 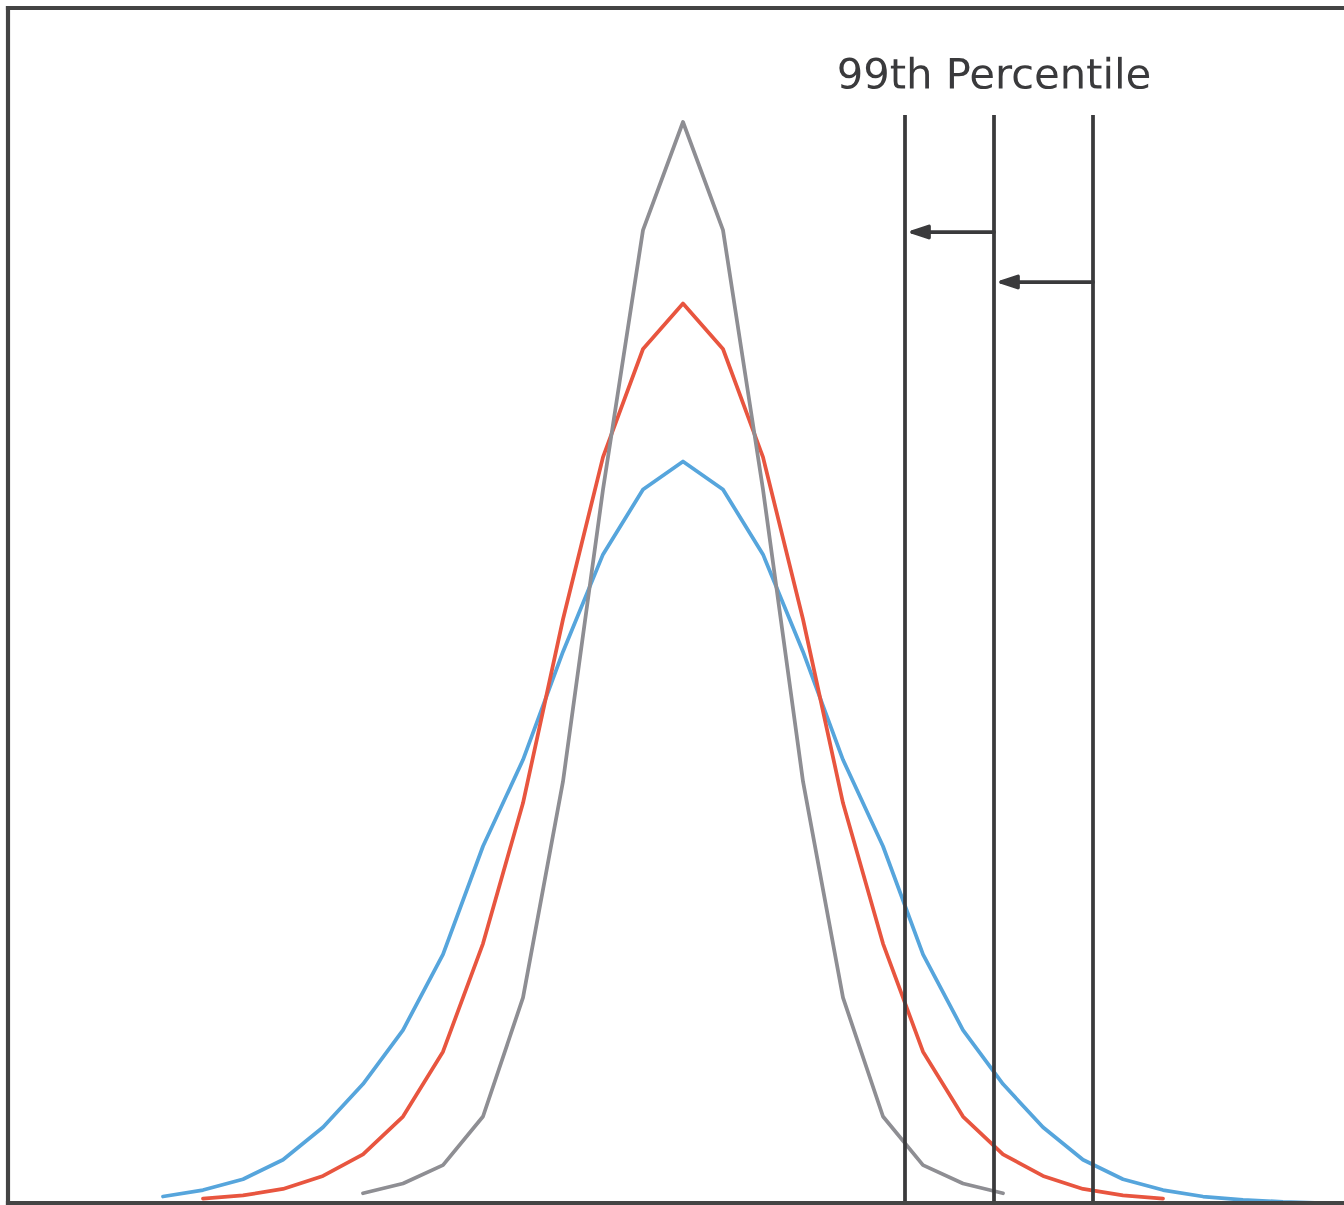 What do you see at coordinates (994, 73) in the screenshot?
I see `text: 99th Percentile` at bounding box center [994, 73].